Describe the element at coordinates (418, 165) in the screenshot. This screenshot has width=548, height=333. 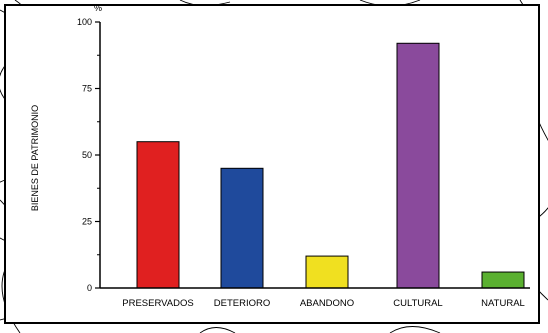
I see `bar-cultural` at that location.